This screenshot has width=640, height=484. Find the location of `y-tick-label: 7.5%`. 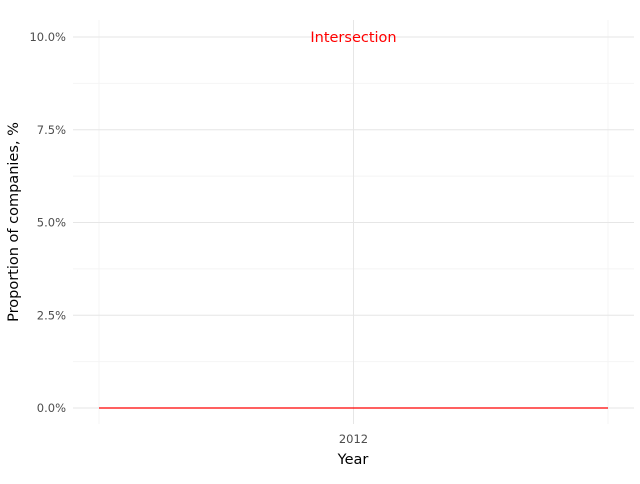

y-tick-label: 7.5% is located at coordinates (51, 130).